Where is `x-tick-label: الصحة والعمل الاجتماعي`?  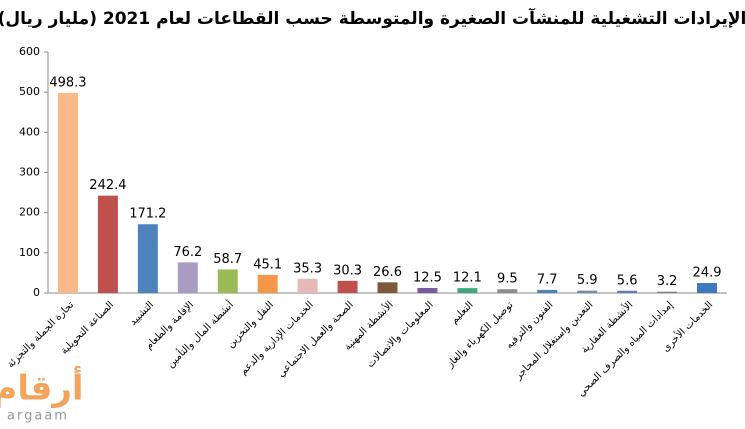 x-tick-label: الصحة والعمل الاجتماعي is located at coordinates (316, 339).